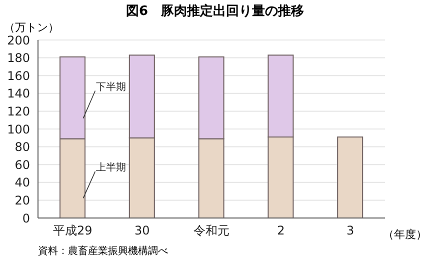 The height and width of the screenshot is (266, 430). Describe the element at coordinates (22, 147) in the screenshot. I see `y-tick-label: 80` at that location.